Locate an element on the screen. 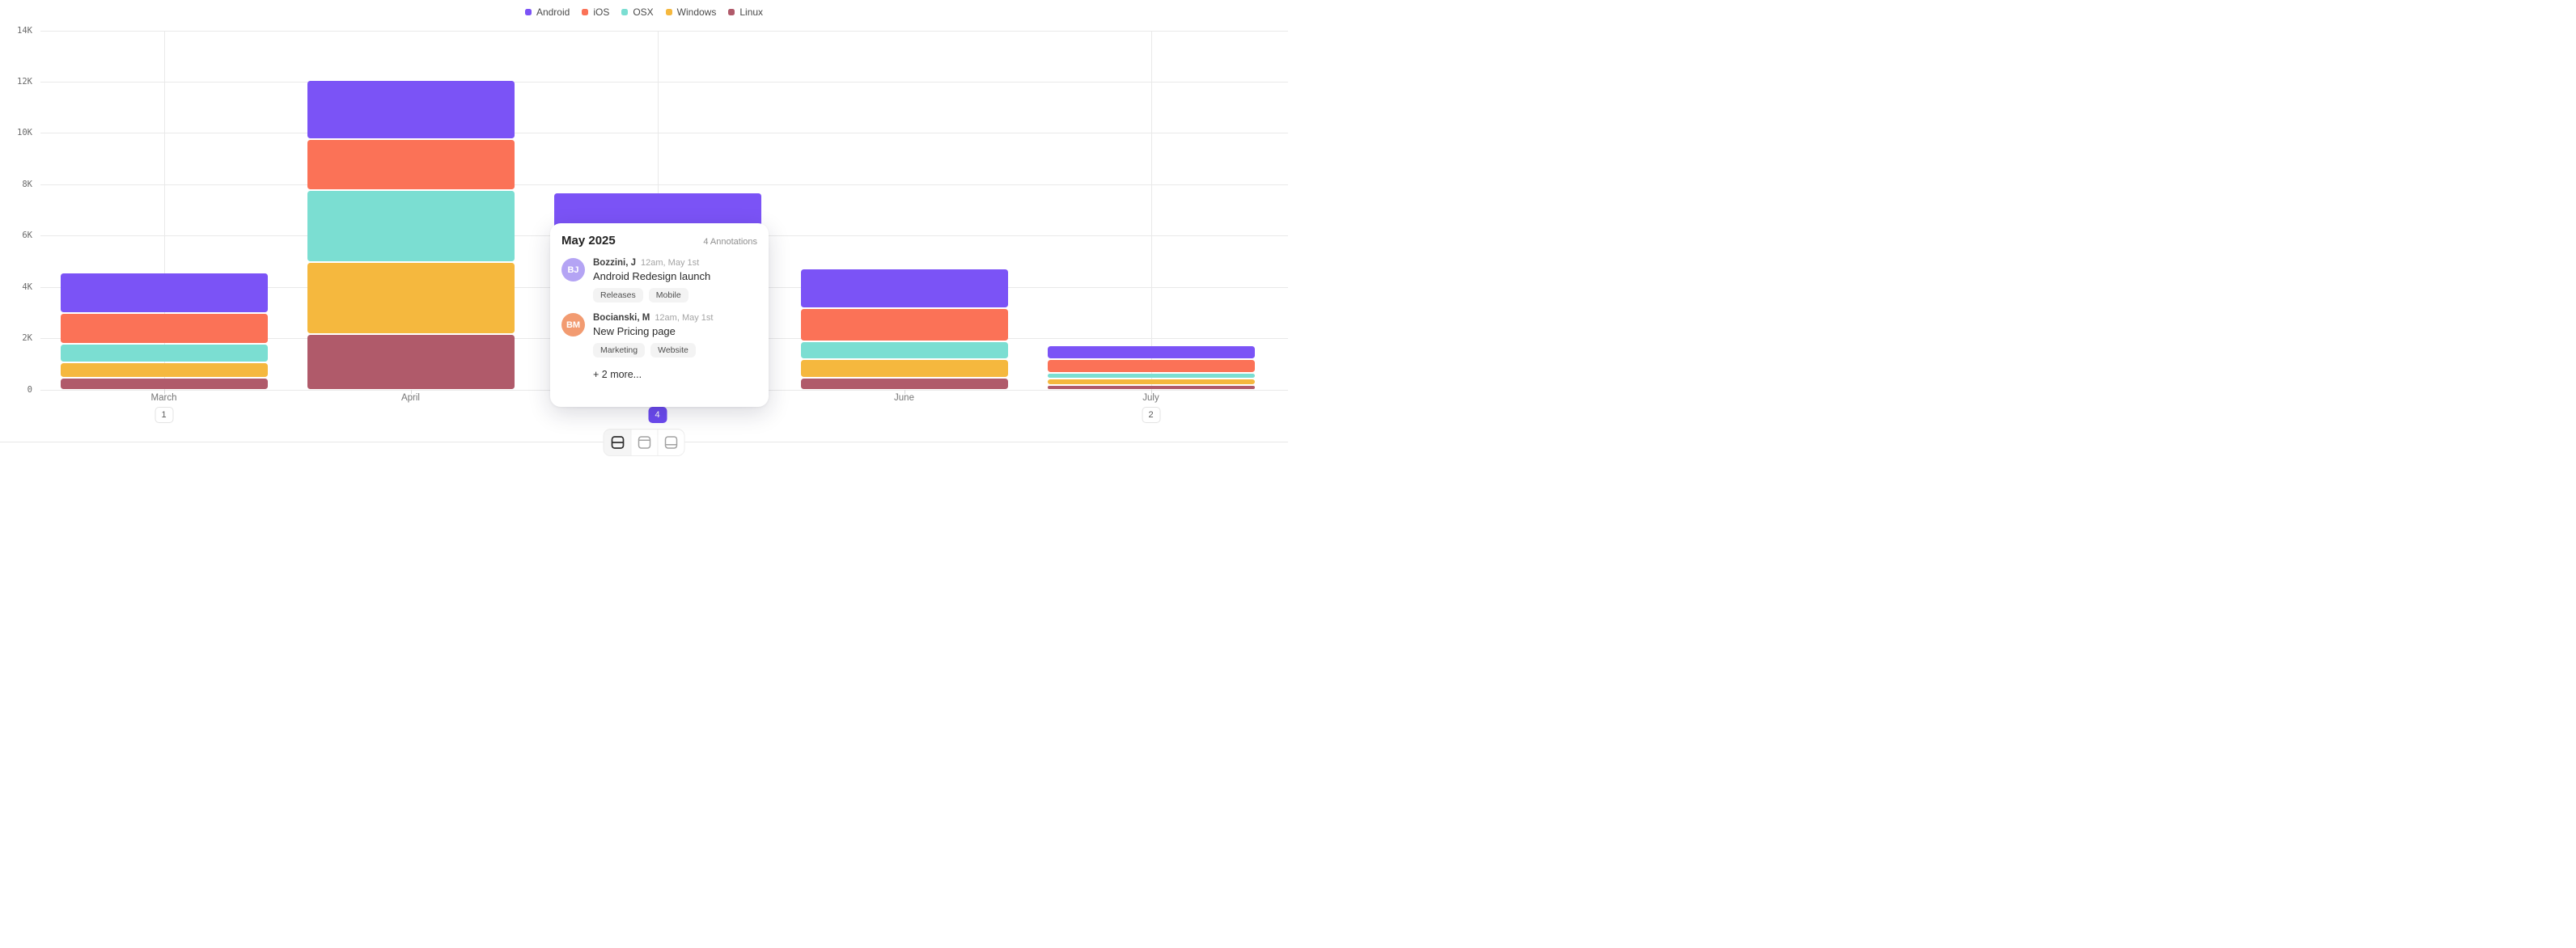 This screenshot has height=948, width=2576. y-axis-tick-label: 2K is located at coordinates (27, 338).